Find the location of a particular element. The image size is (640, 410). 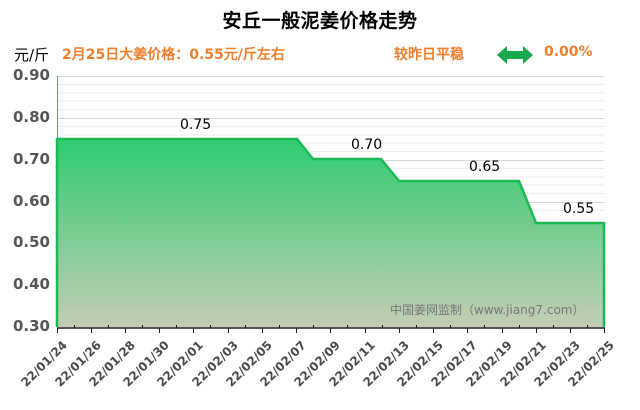

y-tick: 0.50 is located at coordinates (31, 242).